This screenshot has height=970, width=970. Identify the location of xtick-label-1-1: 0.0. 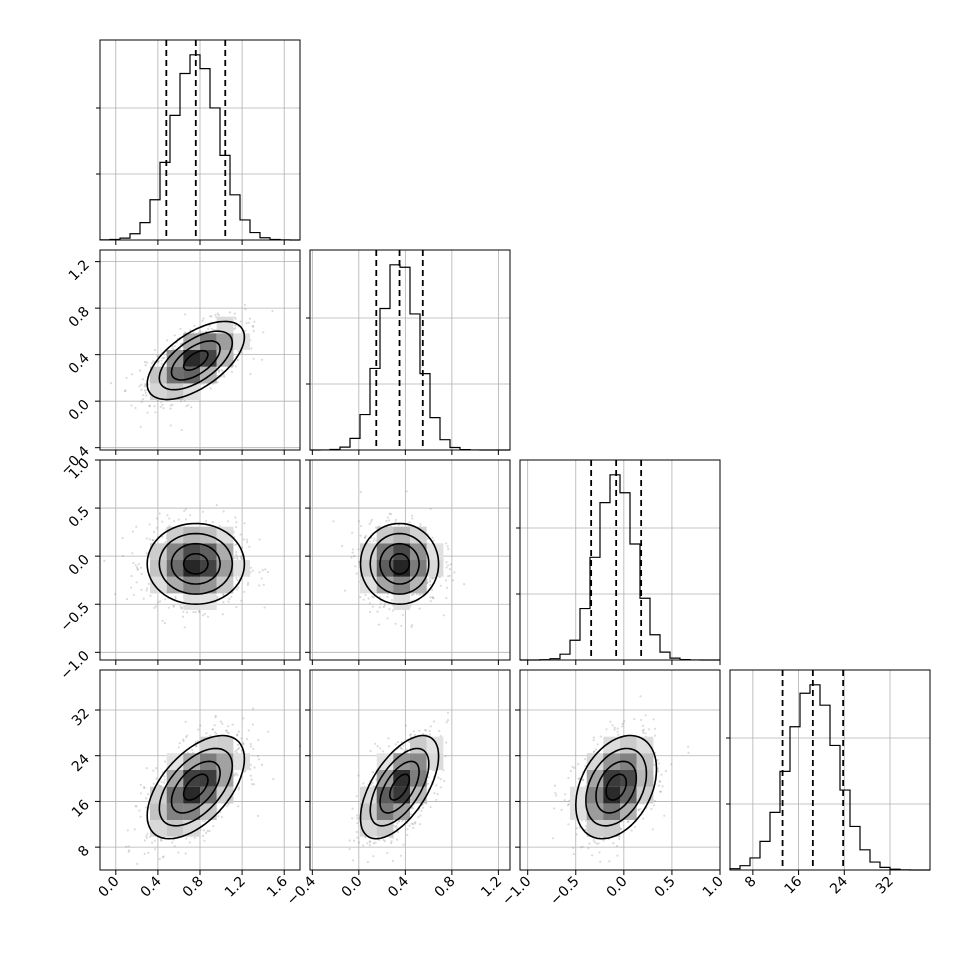
(352, 887).